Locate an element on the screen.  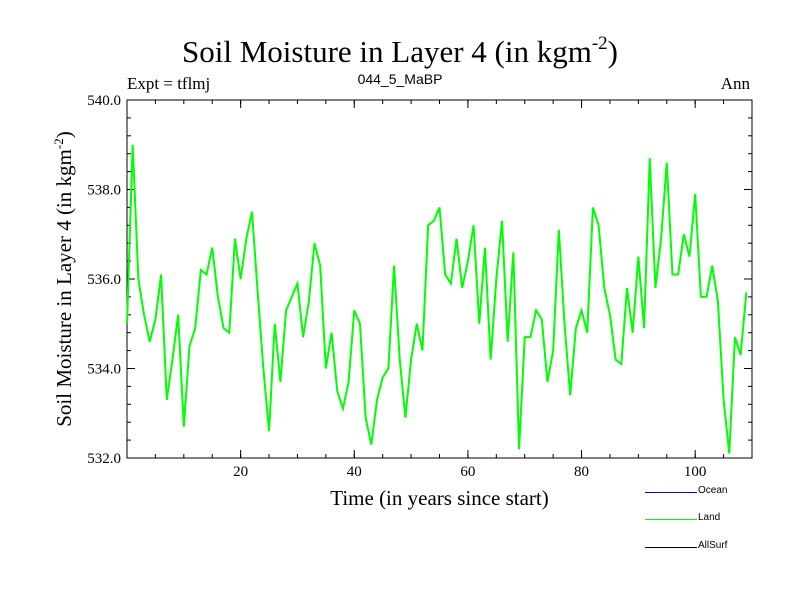
legend-line-land is located at coordinates (671, 519).